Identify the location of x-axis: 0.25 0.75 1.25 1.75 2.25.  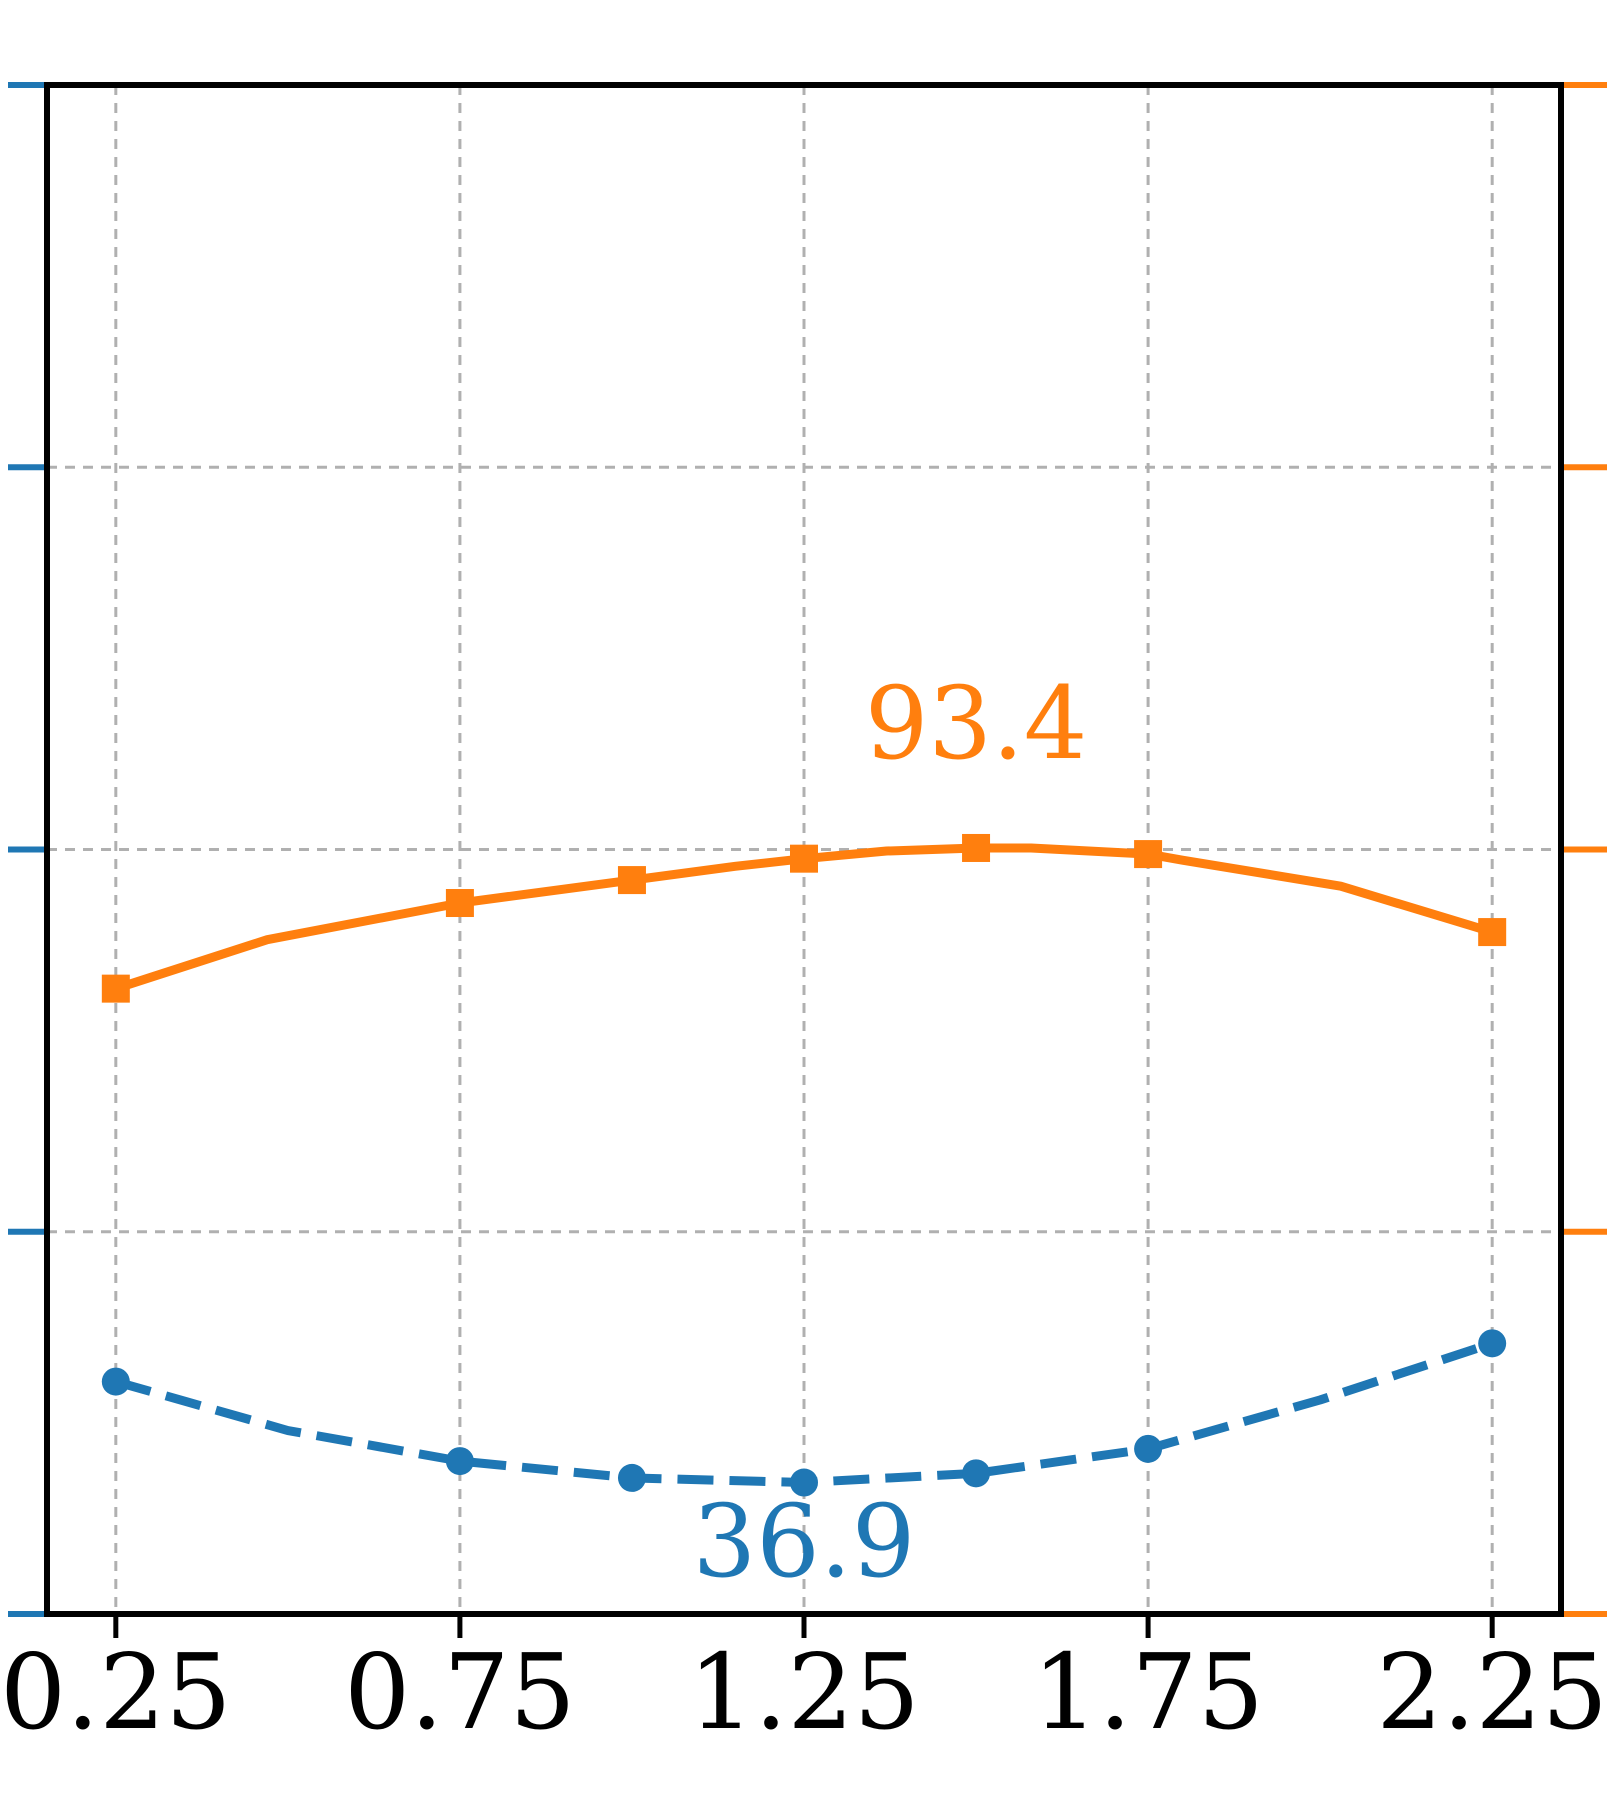
(804, 1683).